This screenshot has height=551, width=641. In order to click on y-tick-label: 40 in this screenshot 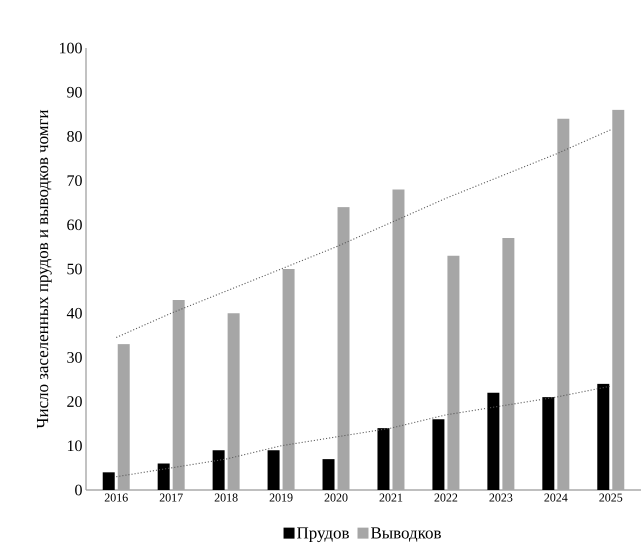, I will do `click(74, 313)`.